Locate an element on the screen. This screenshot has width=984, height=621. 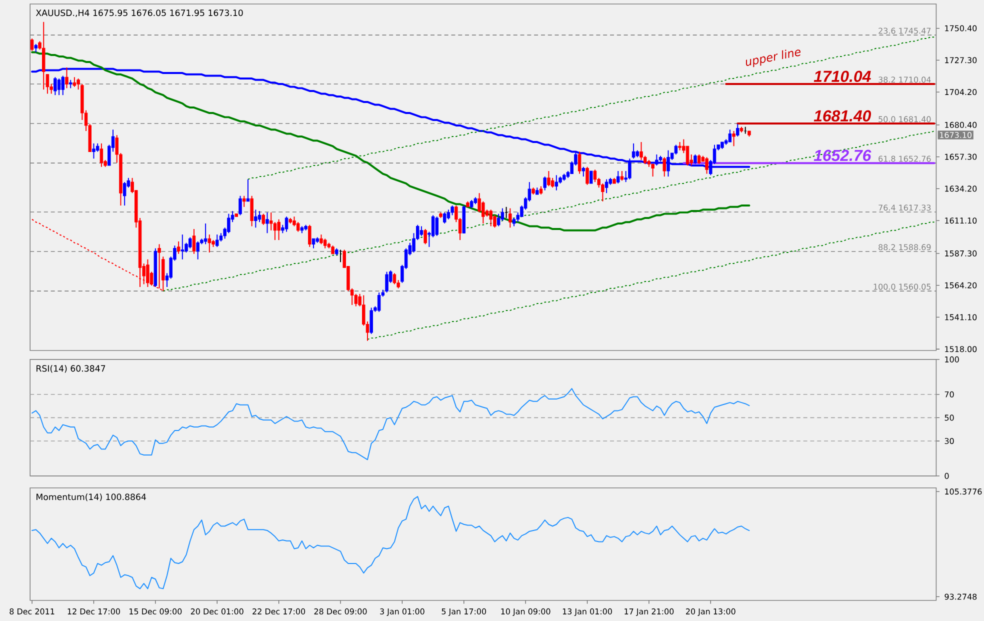
annotation: 1652.76 is located at coordinates (843, 155).